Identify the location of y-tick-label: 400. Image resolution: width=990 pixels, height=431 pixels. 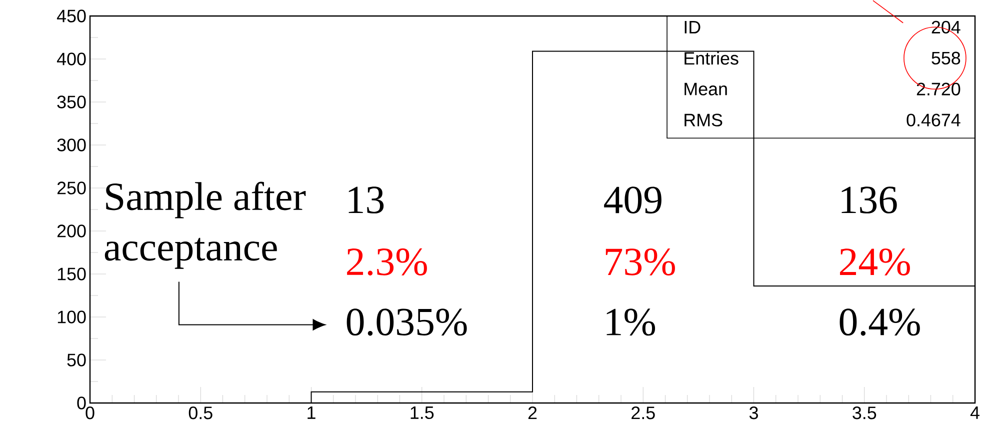
(71, 59).